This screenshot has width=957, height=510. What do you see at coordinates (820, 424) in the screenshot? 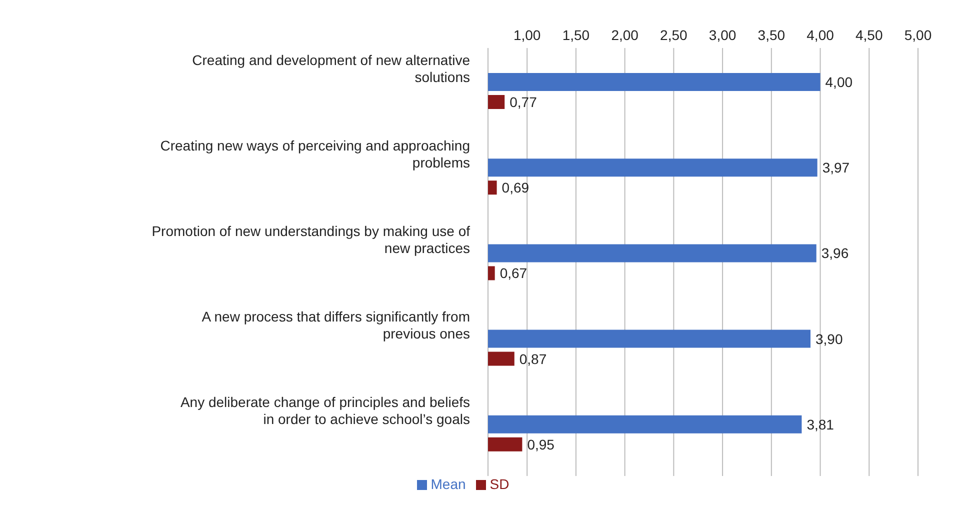
I see `data-label: 3,81` at bounding box center [820, 424].